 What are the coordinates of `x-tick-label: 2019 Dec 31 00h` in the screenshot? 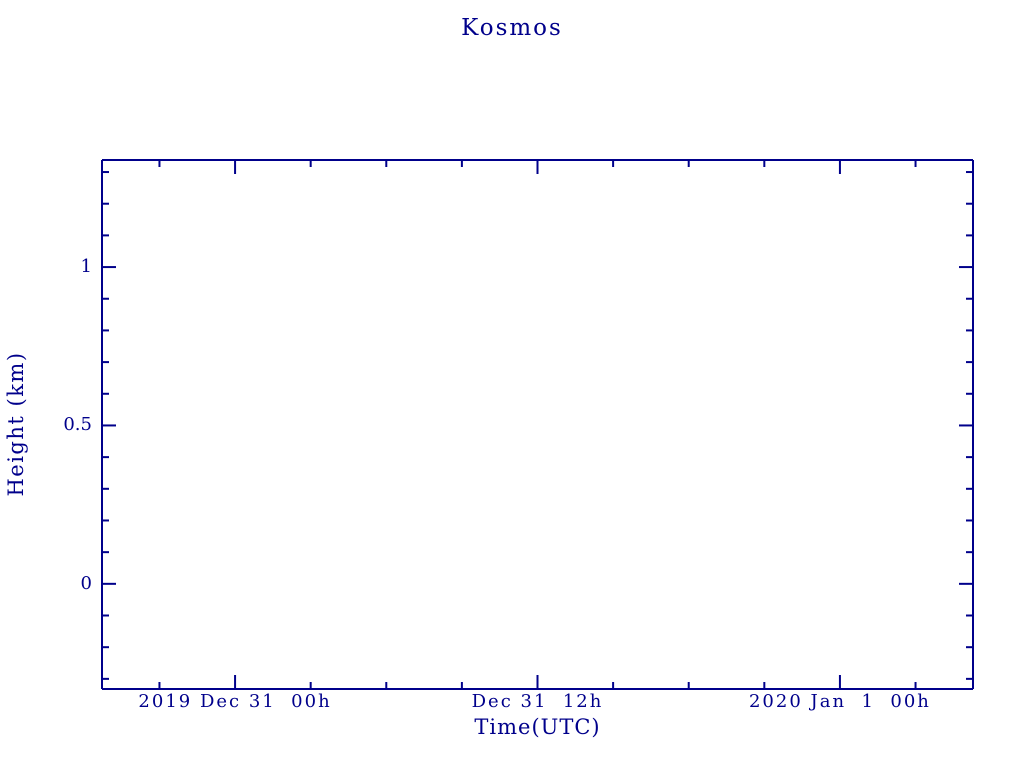 It's located at (235, 701).